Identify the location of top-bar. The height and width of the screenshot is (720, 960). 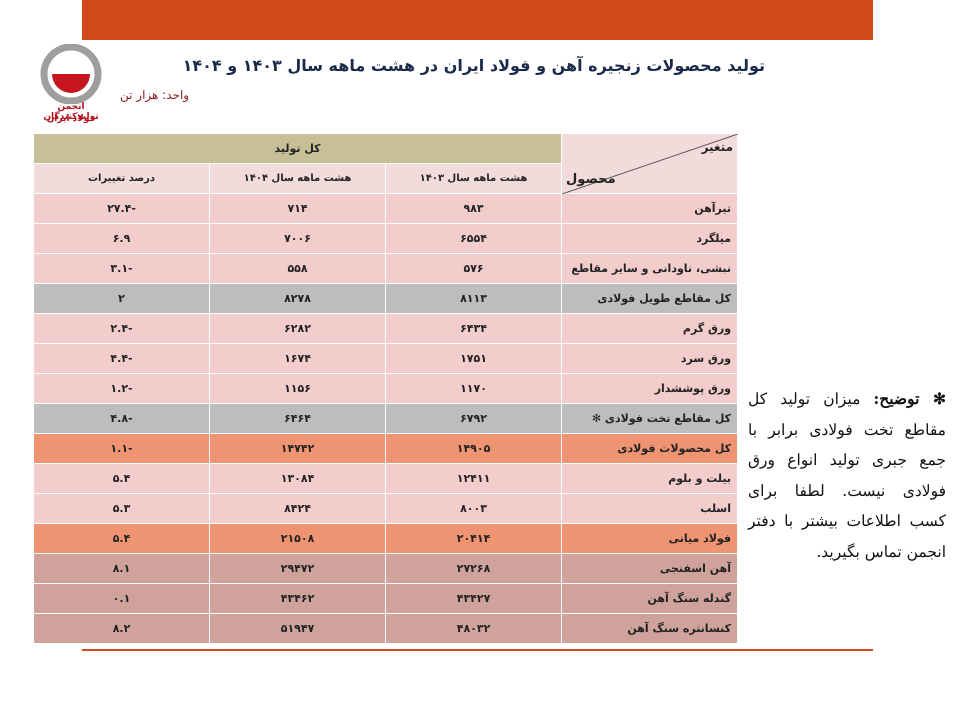
(477, 20).